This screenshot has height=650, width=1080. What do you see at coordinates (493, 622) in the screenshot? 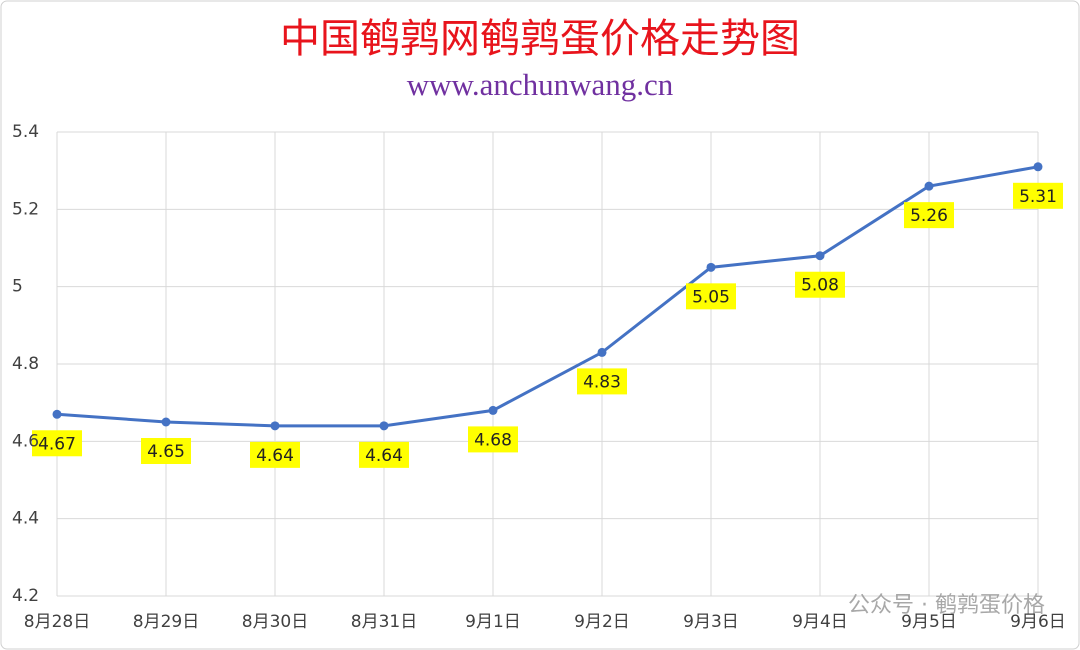
I see `x-tick-label: 9月1日` at bounding box center [493, 622].